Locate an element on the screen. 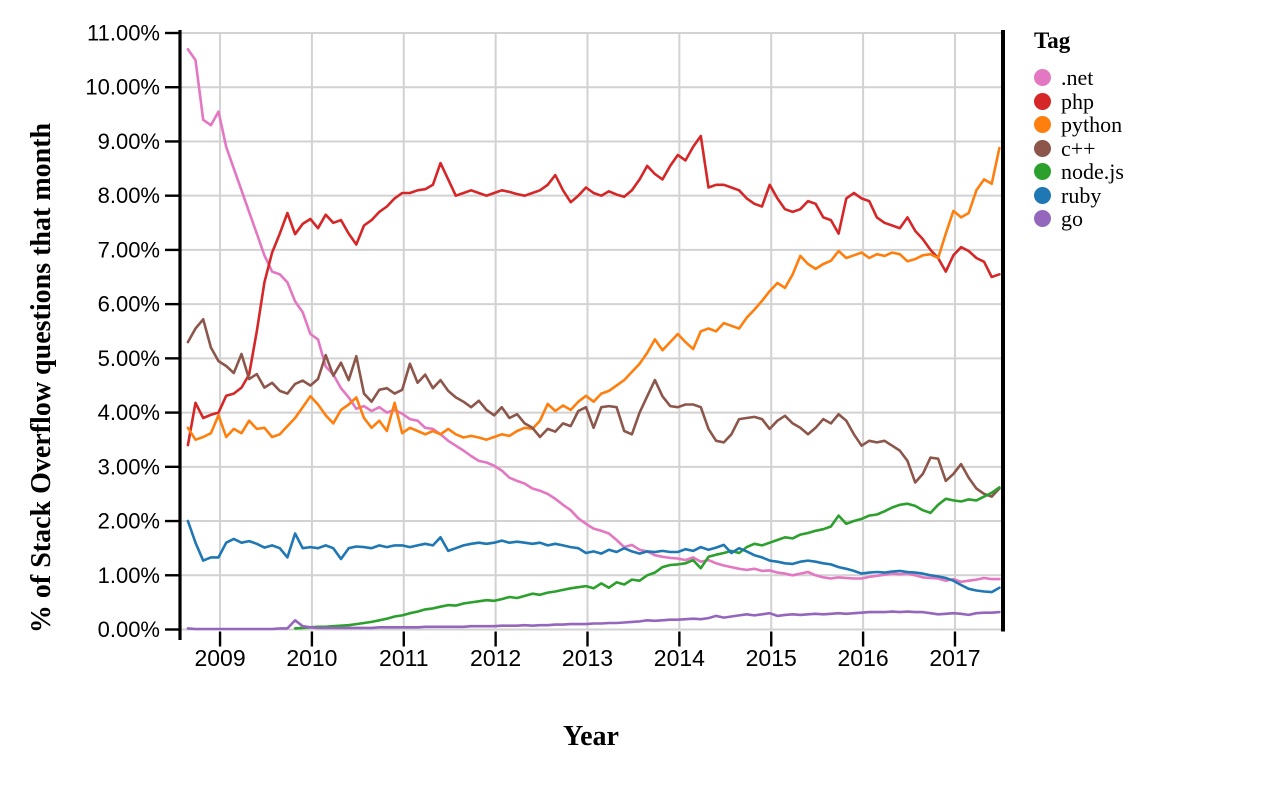 The height and width of the screenshot is (810, 1266). y-tick-label: 1.00% is located at coordinates (129, 575).